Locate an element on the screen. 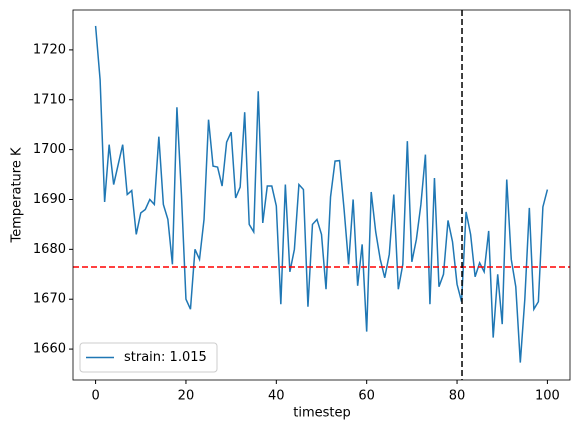  x-tick-label: 60 is located at coordinates (366, 396).